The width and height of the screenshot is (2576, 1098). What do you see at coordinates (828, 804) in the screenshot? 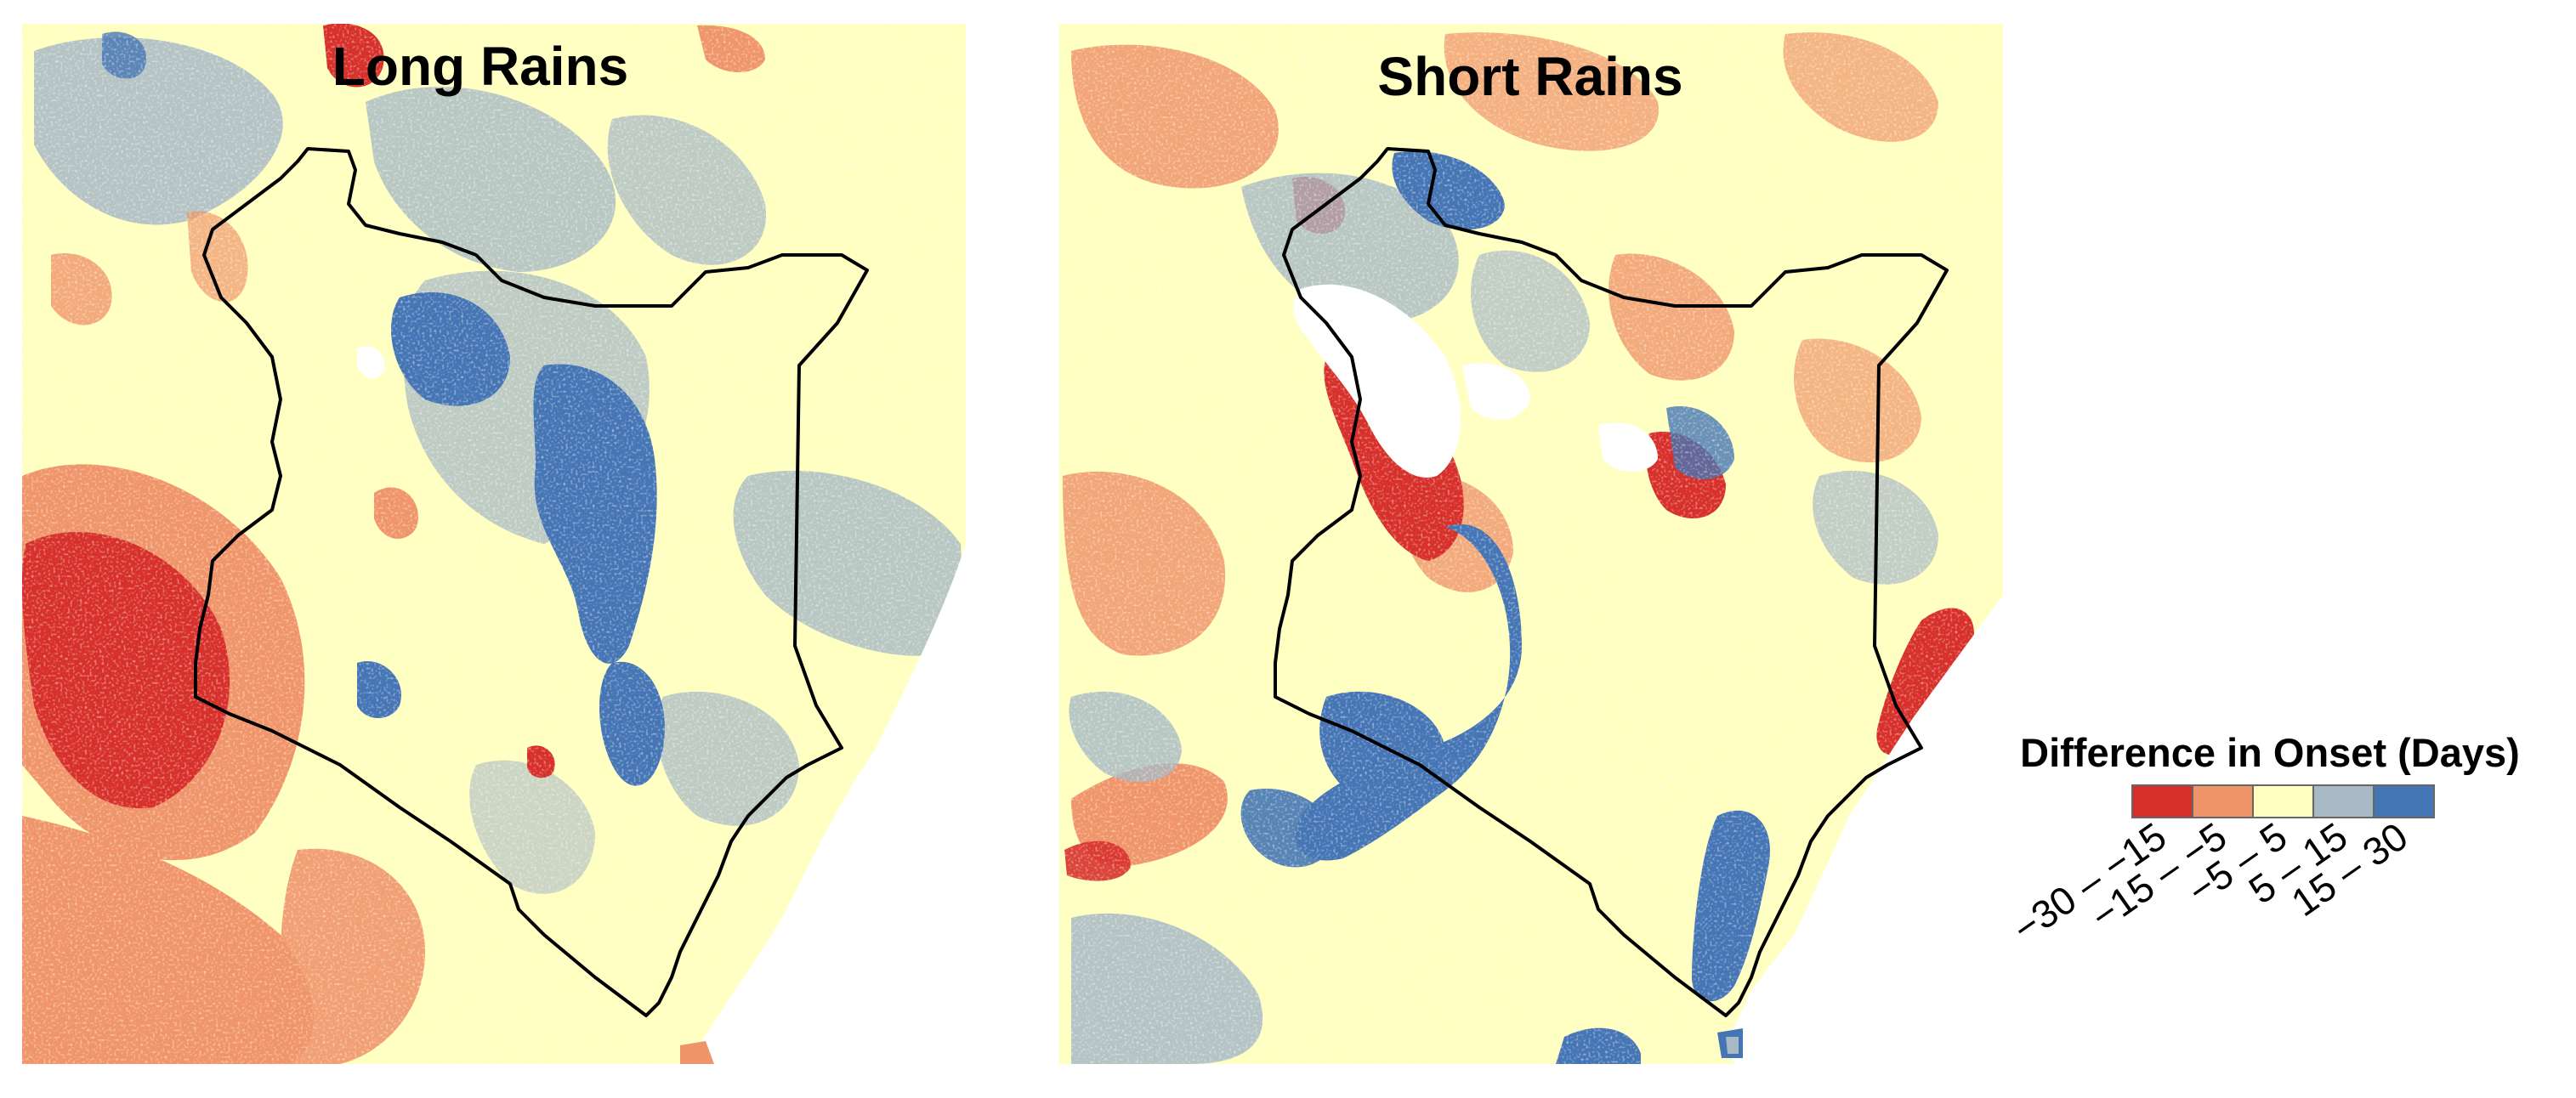
I see `ocean-no-data` at bounding box center [828, 804].